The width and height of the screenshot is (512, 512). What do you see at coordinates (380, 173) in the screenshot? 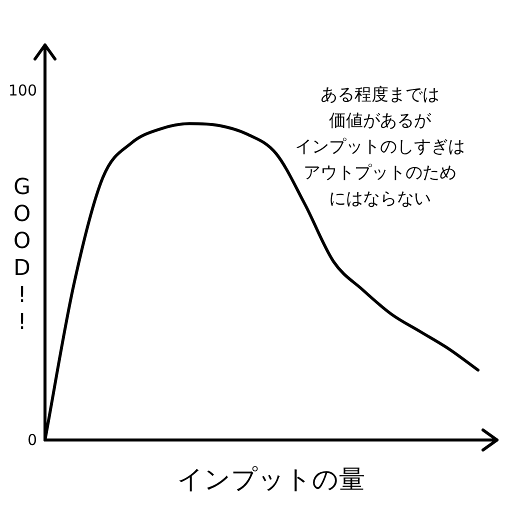
I see `annotation: アウトプットのため` at bounding box center [380, 173].